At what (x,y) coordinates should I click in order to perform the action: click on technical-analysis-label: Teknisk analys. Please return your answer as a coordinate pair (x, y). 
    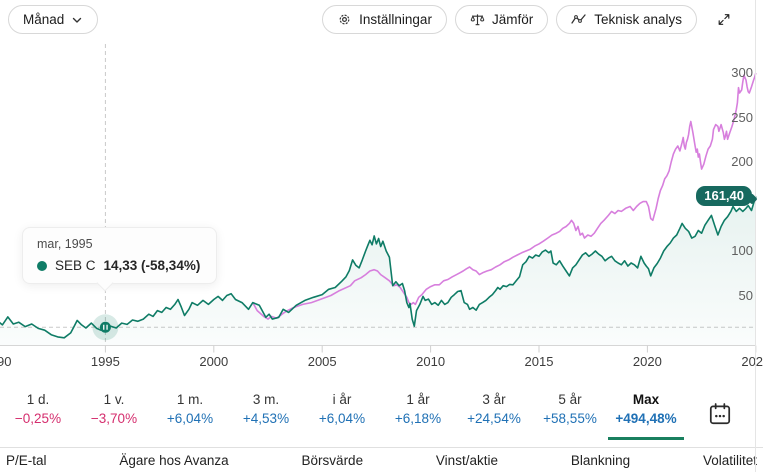
    Looking at the image, I should click on (638, 19).